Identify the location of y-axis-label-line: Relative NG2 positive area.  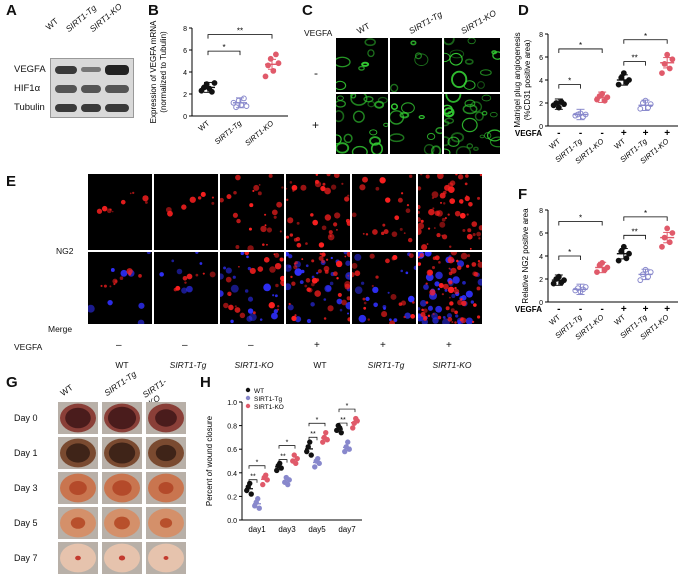
(525, 256).